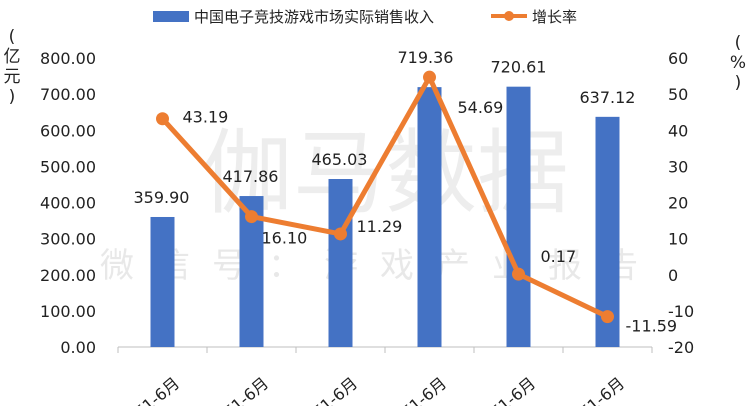 Image resolution: width=750 pixels, height=406 pixels. What do you see at coordinates (519, 67) in the screenshot?
I see `bar-value-label: 720.61` at bounding box center [519, 67].